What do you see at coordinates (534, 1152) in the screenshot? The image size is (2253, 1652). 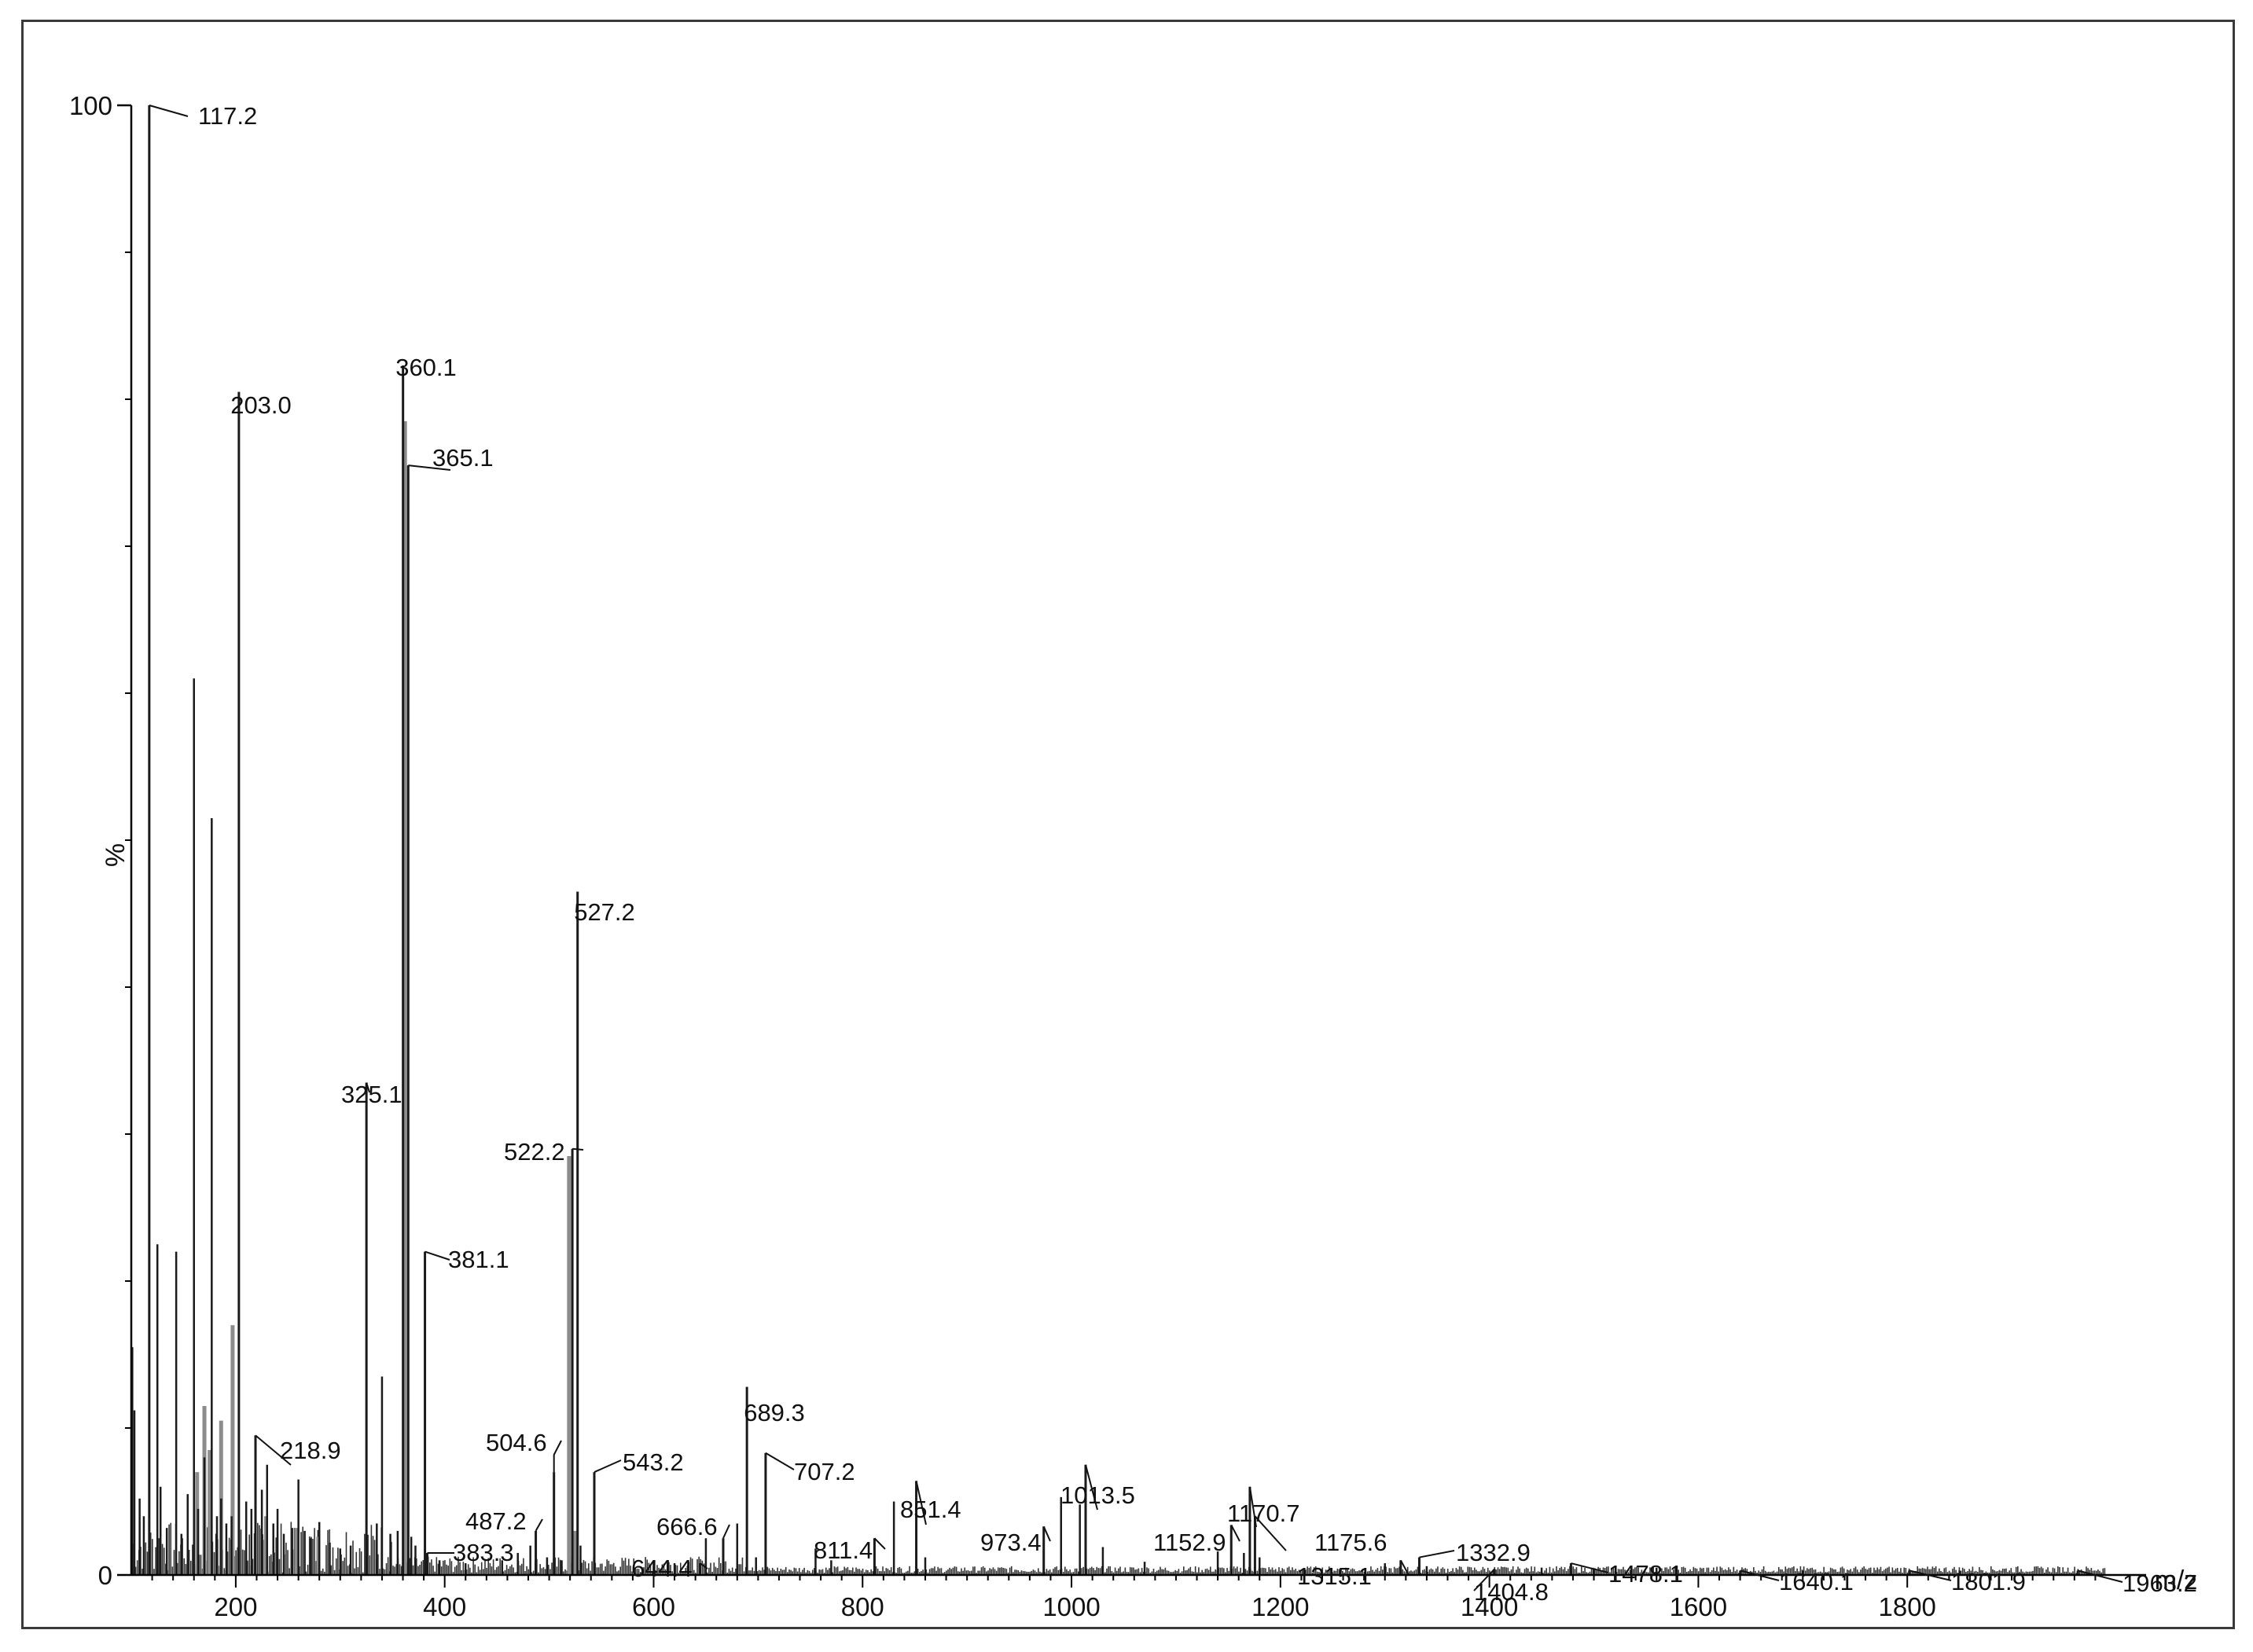 I see `peak-label-522.2: 522.2` at bounding box center [534, 1152].